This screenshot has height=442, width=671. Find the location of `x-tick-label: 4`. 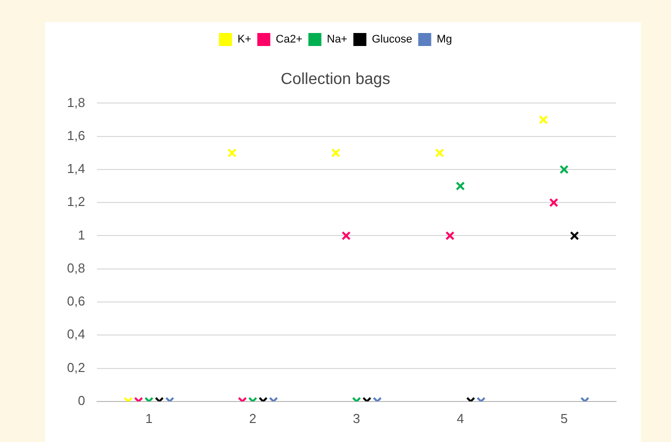

x-tick-label: 4 is located at coordinates (460, 418).